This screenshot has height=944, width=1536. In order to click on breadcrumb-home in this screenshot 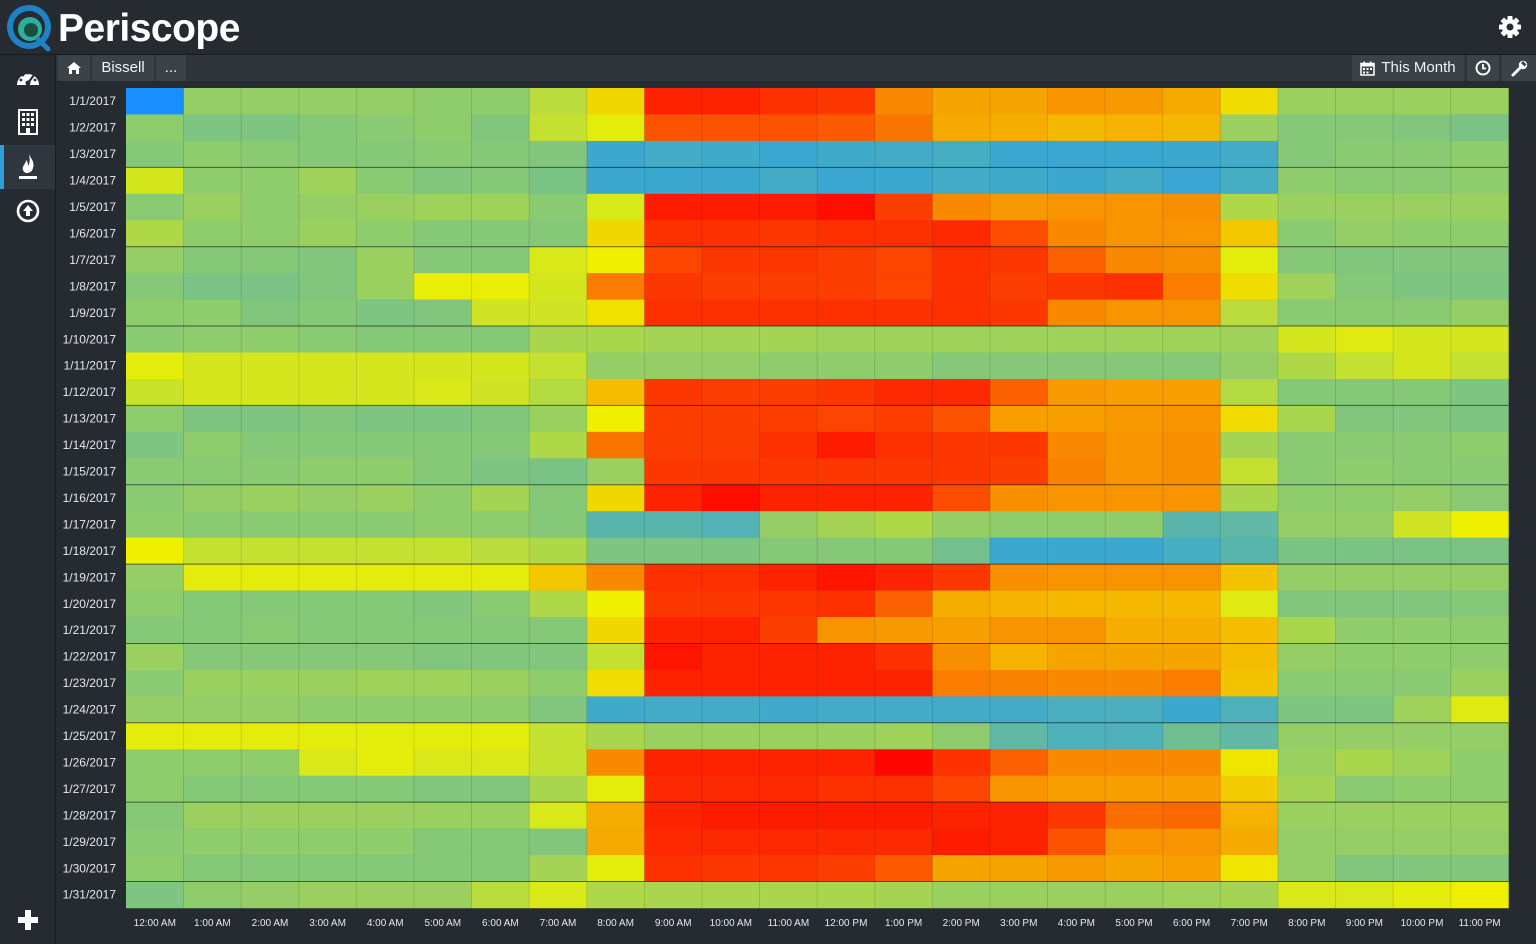, I will do `click(74, 68)`.